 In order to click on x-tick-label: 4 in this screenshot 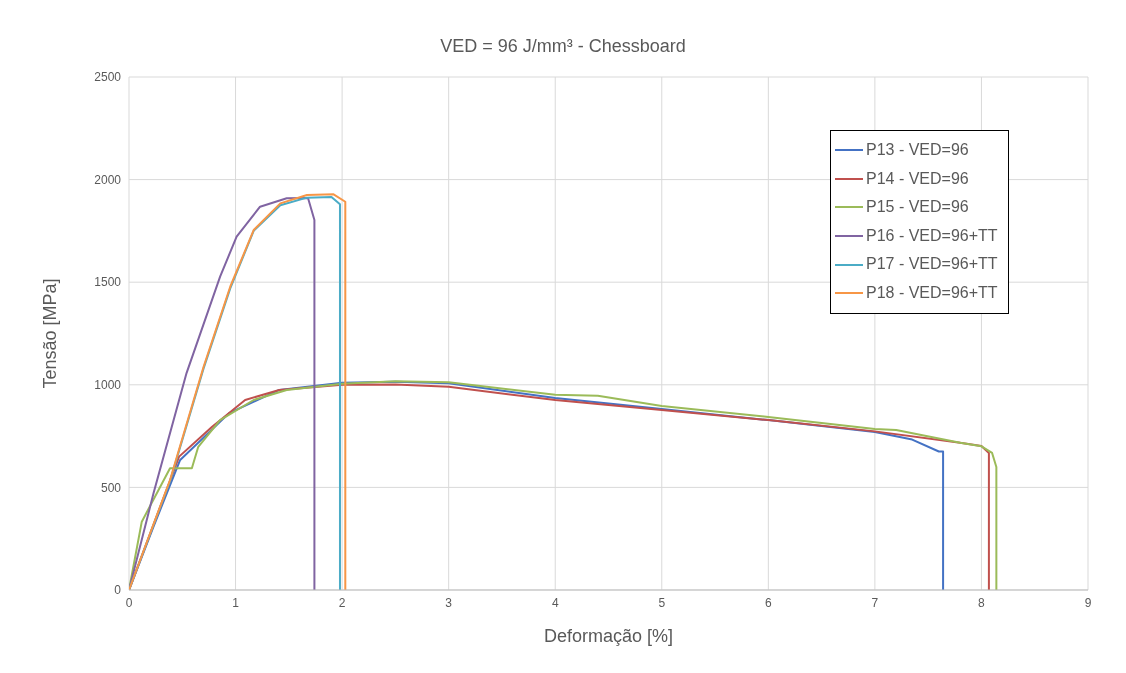, I will do `click(555, 602)`.